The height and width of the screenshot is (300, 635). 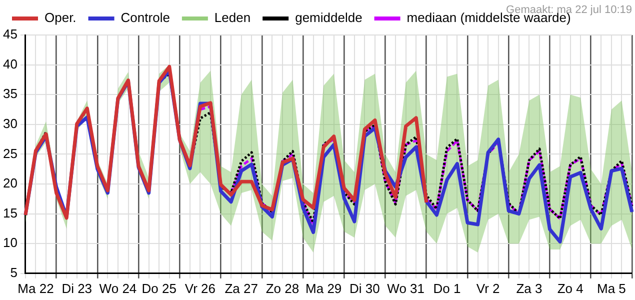 What do you see at coordinates (36, 288) in the screenshot?
I see `x-tick-label: Ma 22` at bounding box center [36, 288].